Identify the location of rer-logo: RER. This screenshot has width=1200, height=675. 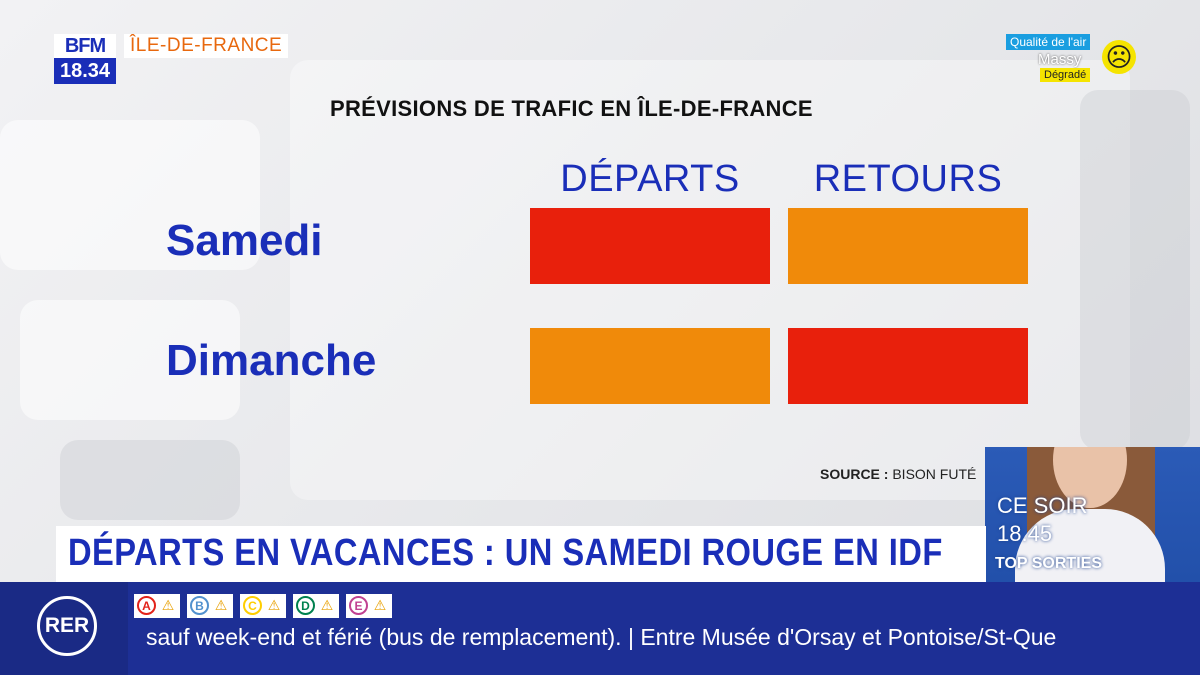
(67, 626).